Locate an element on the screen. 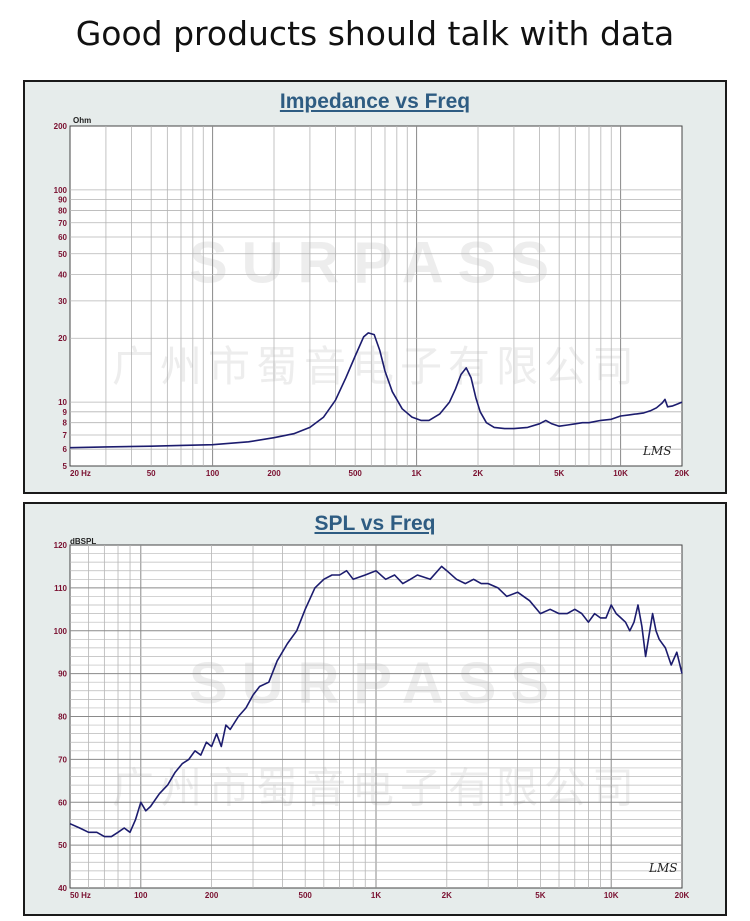 Image resolution: width=750 pixels, height=921 pixels. spl-x-tick-label: 100 is located at coordinates (141, 895).